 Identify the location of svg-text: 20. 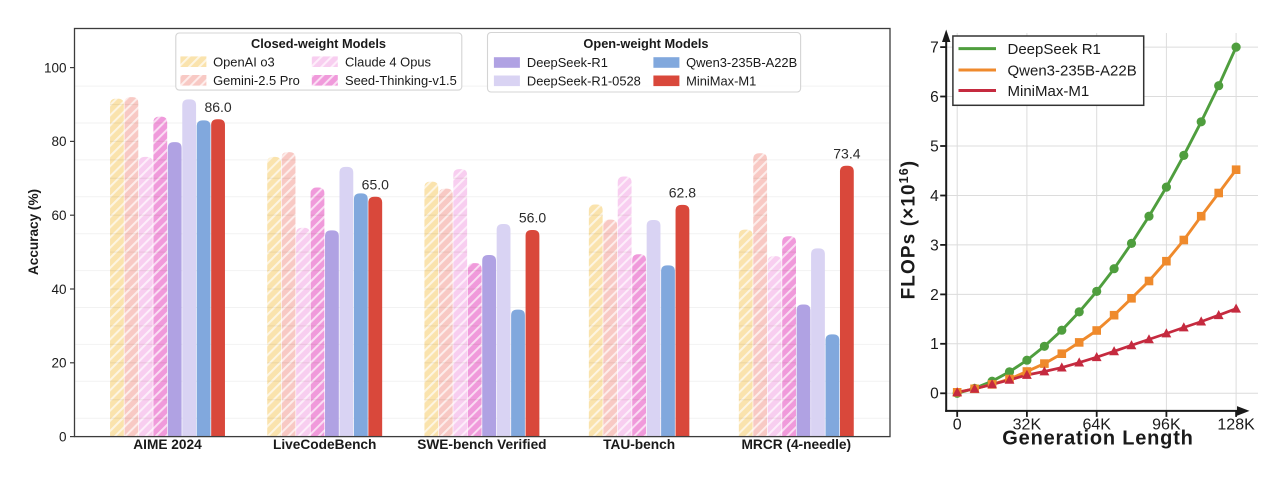
(58, 363).